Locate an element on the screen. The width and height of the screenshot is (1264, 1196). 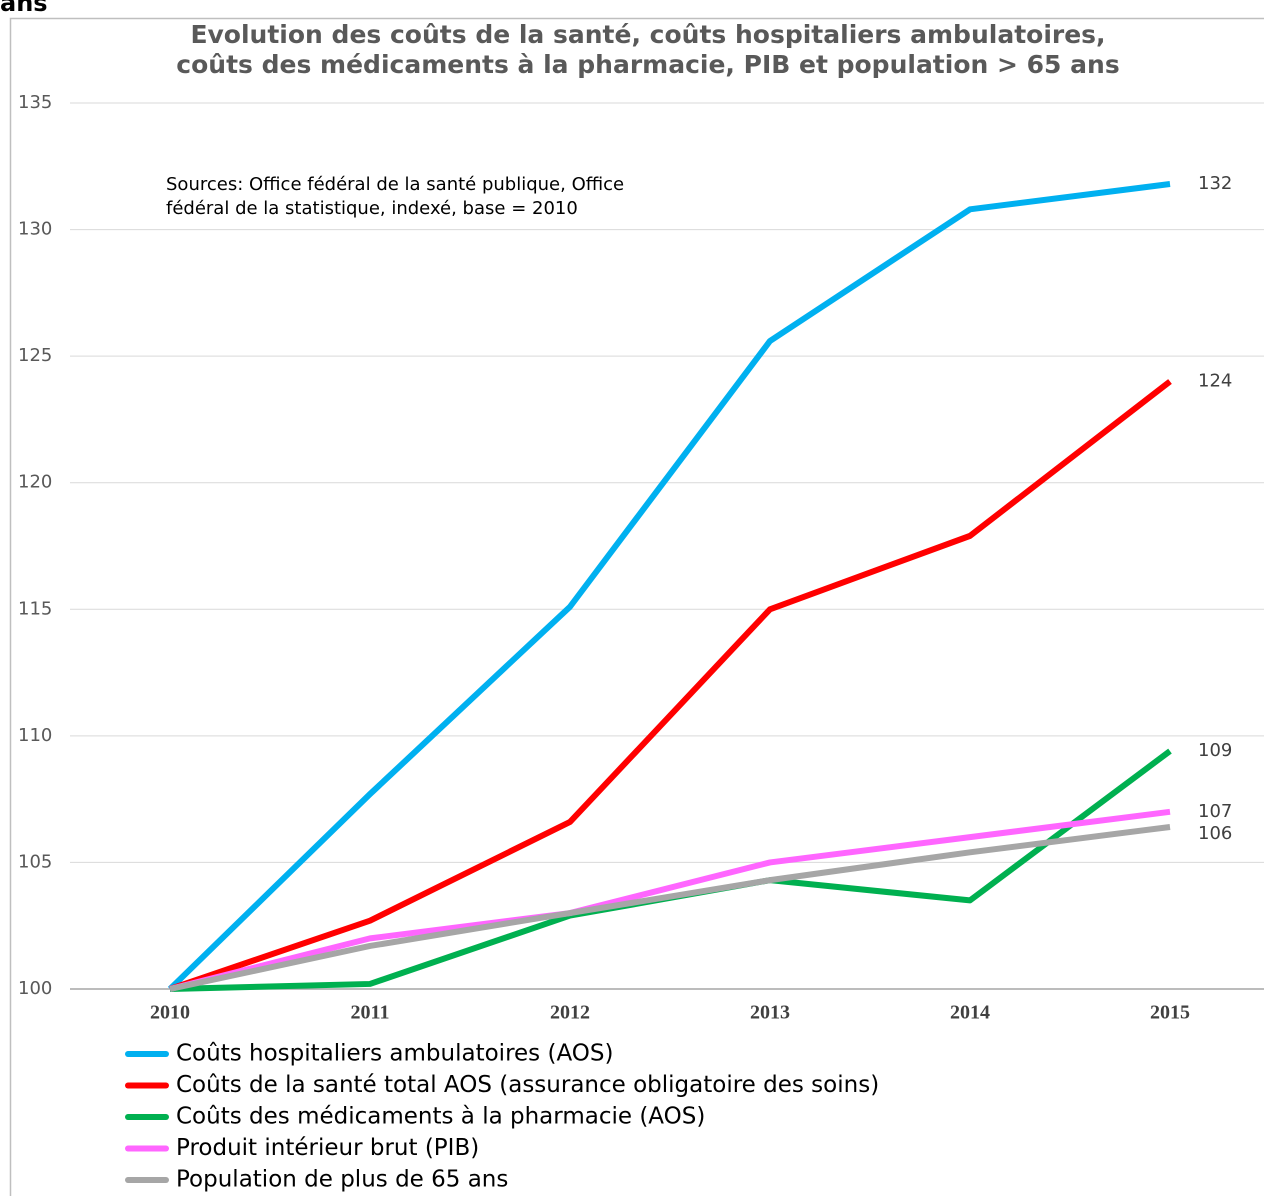
data-label: 109 is located at coordinates (1215, 750).